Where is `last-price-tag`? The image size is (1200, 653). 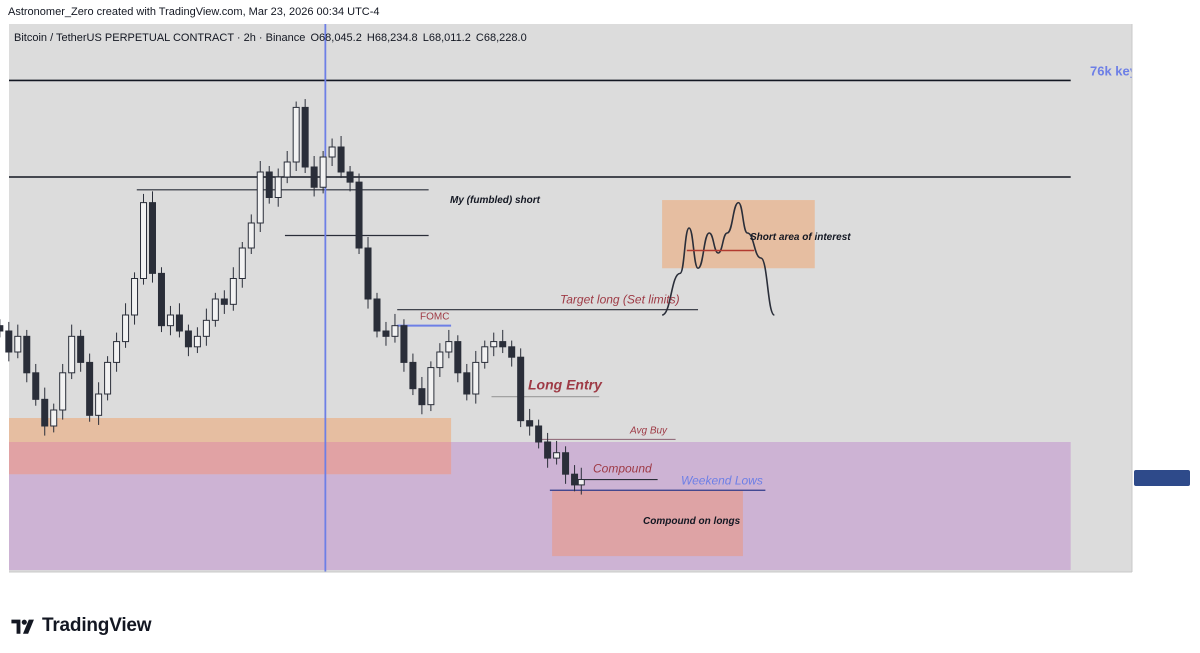 last-price-tag is located at coordinates (1162, 478).